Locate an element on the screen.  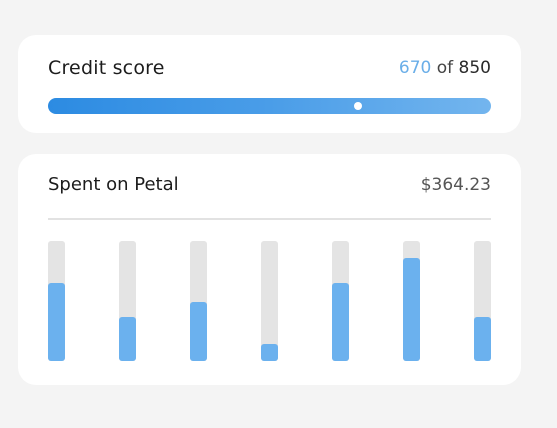
credit-score-separator: of is located at coordinates (445, 68).